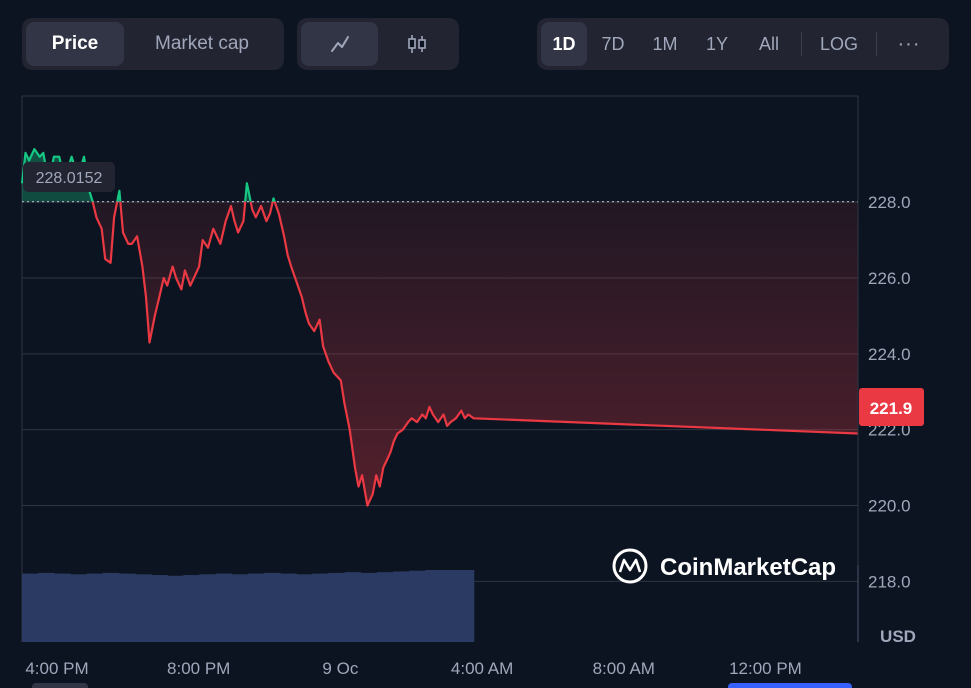 This screenshot has height=688, width=971. I want to click on range-1d-button: 1D, so click(564, 44).